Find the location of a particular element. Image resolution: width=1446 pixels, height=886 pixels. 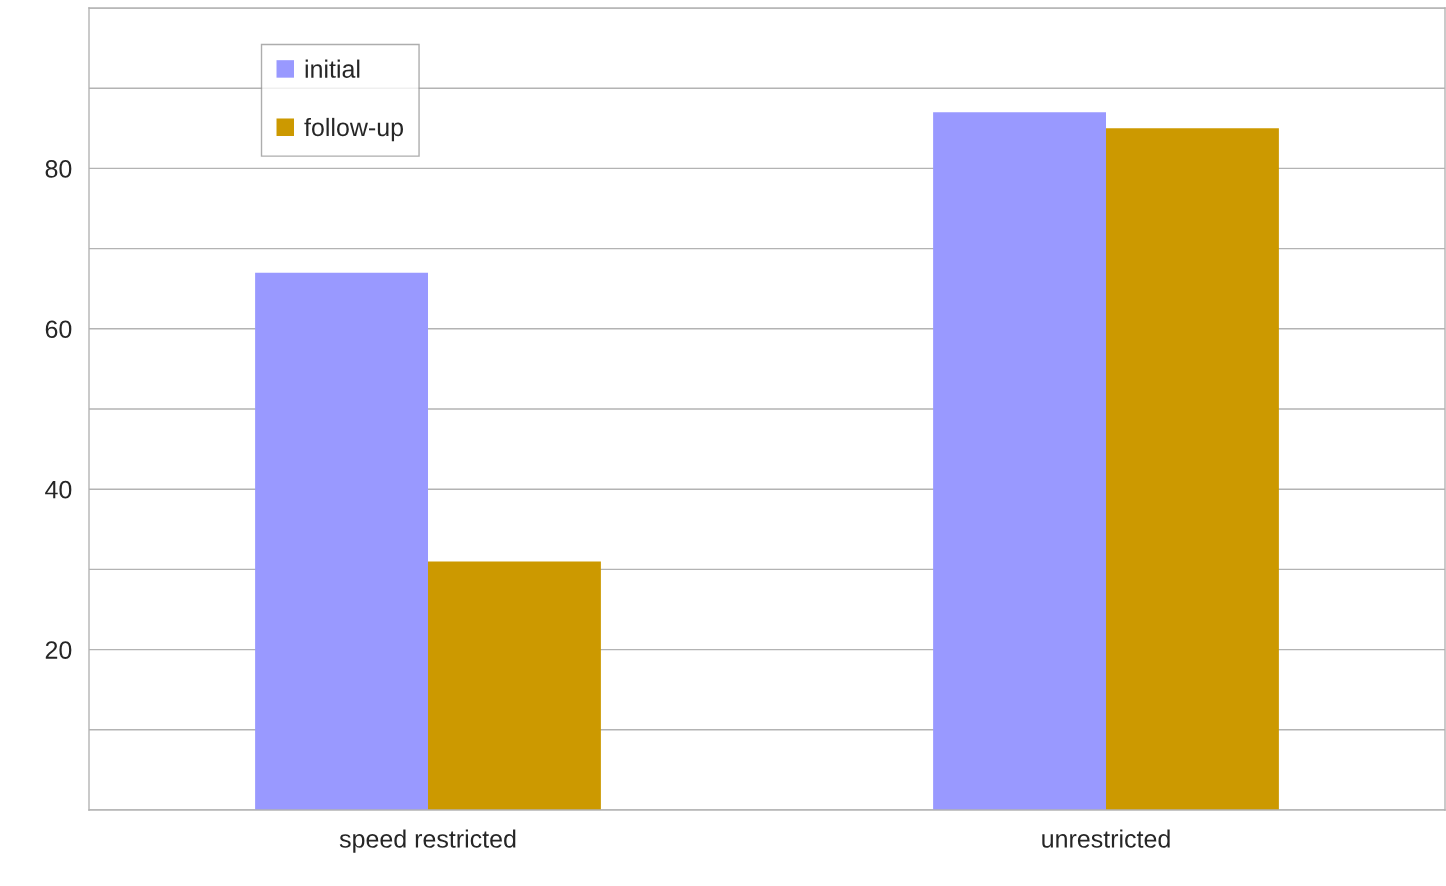

y-tick-label: 20 is located at coordinates (58, 650).